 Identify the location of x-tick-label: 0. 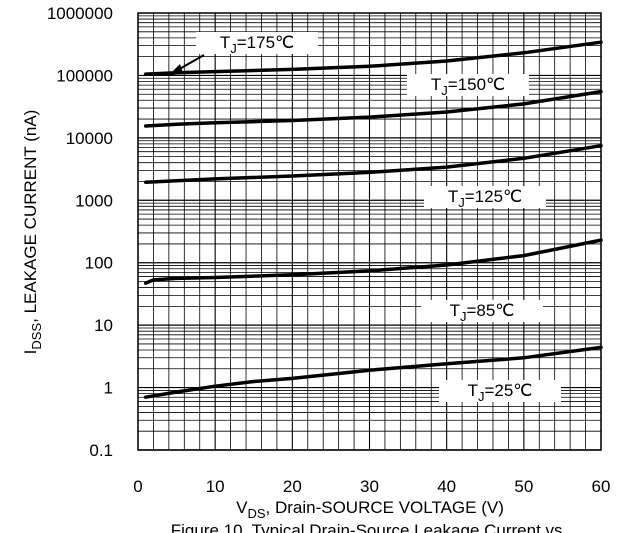
(137, 486).